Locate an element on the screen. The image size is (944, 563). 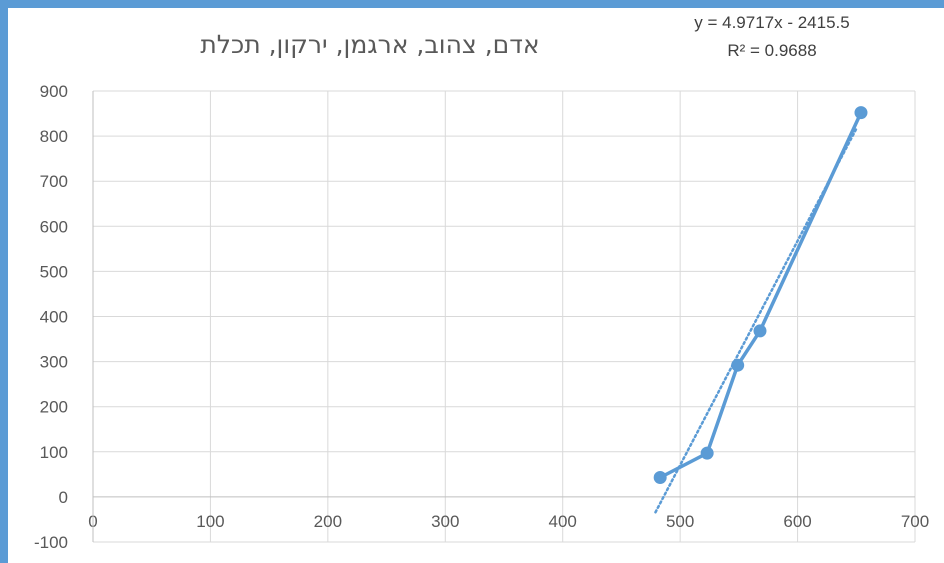
y-tick-label: 800 is located at coordinates (54, 136).